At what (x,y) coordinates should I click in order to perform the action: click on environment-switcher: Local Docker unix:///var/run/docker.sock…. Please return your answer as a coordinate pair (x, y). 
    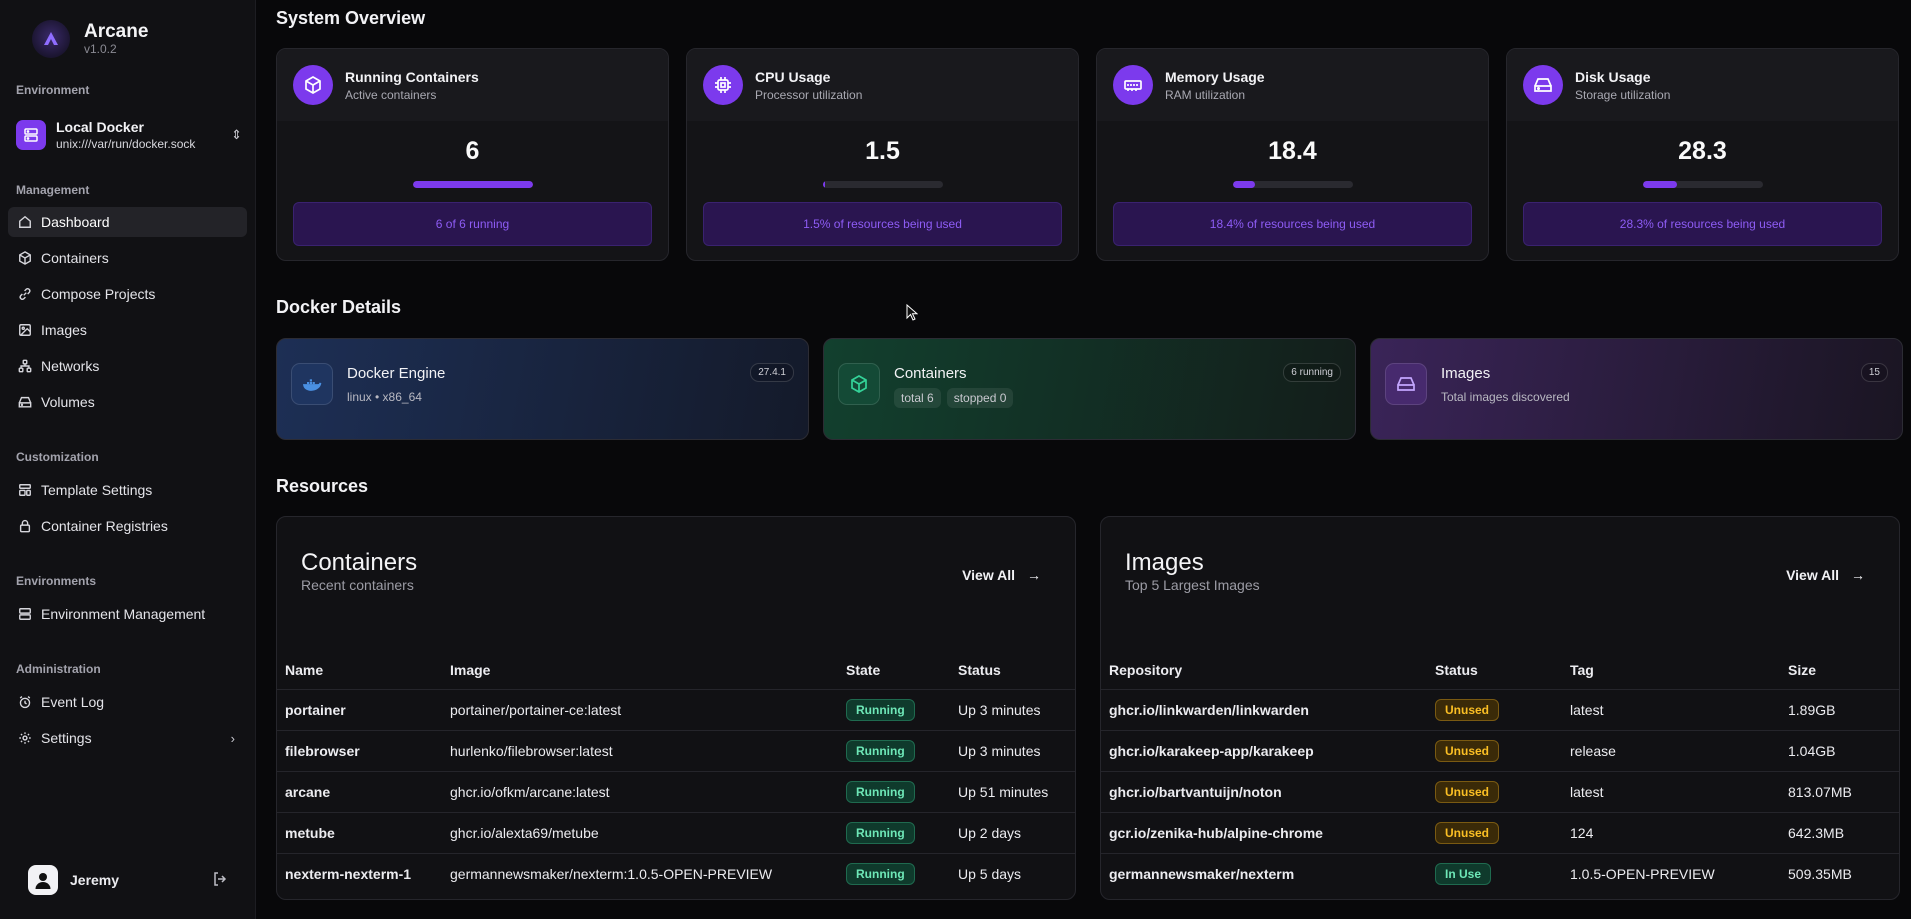
    Looking at the image, I should click on (129, 135).